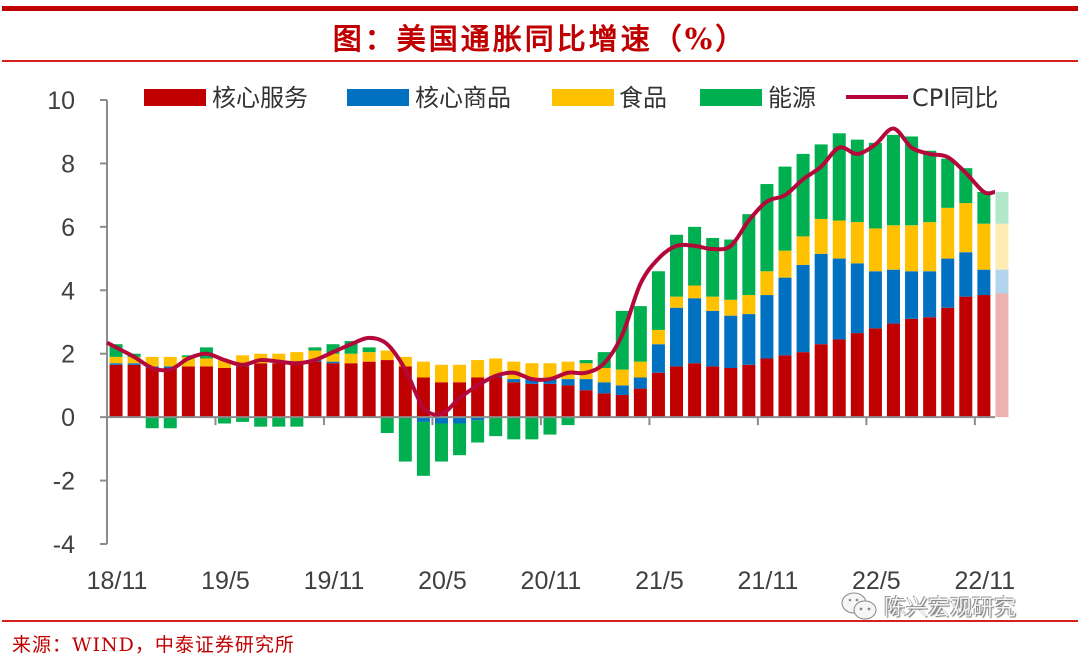  I want to click on y-tick-label: 6, so click(68, 228).